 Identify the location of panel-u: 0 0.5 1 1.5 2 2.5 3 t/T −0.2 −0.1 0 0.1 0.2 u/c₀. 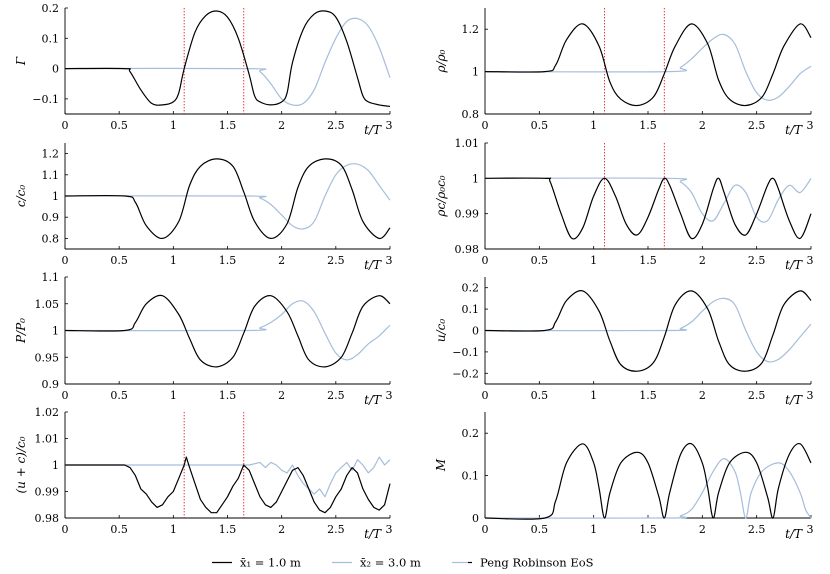
(624, 342).